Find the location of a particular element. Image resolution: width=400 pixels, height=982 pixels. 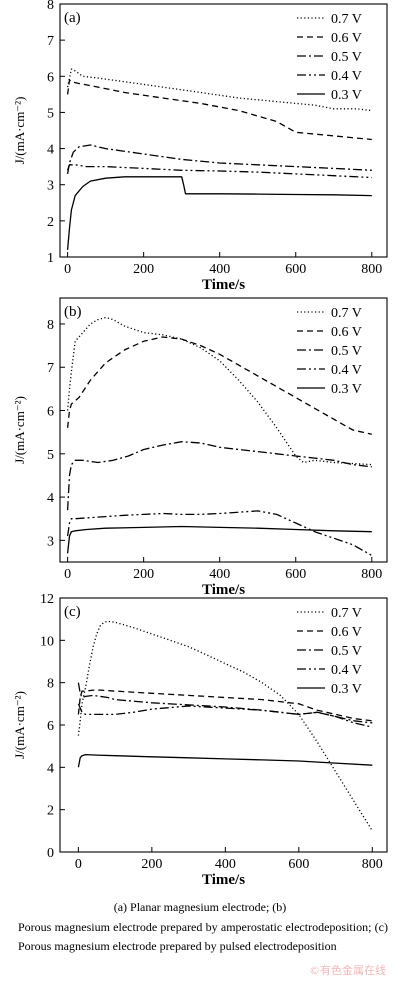

y-tick-label: 12 is located at coordinates (47, 599).